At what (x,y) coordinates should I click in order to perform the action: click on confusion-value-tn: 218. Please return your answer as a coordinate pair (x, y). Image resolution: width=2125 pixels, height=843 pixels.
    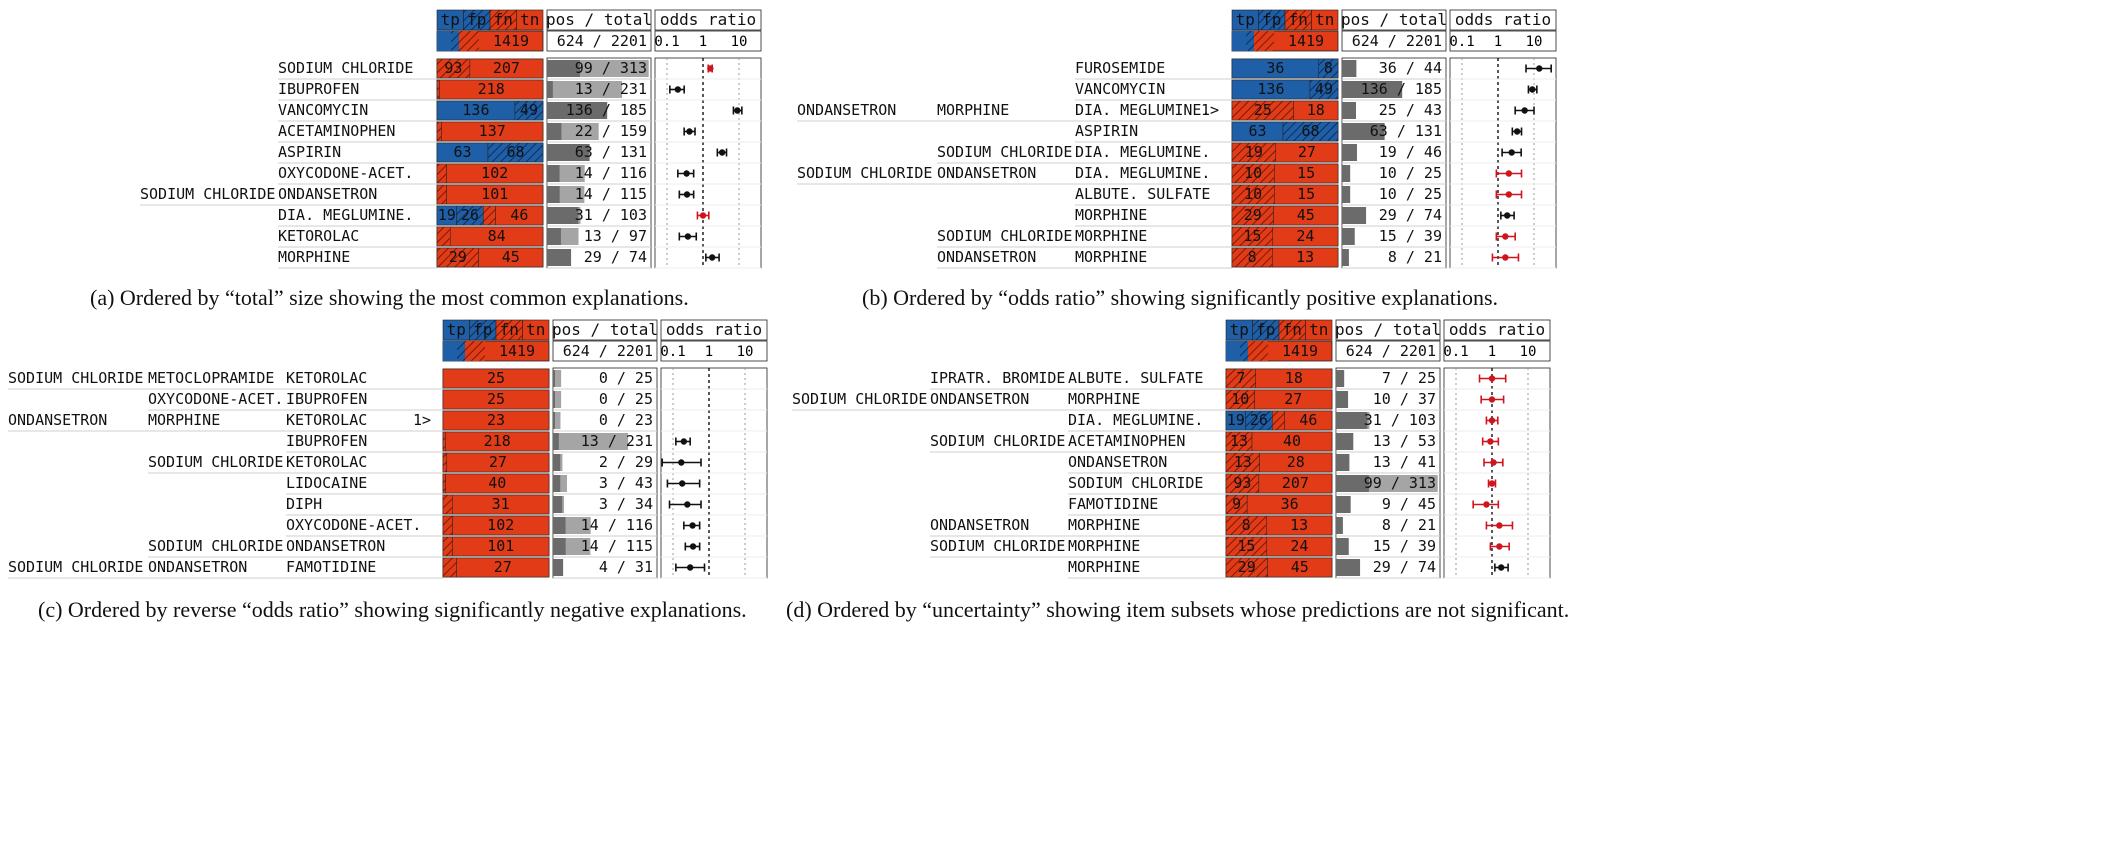
    Looking at the image, I should click on (497, 441).